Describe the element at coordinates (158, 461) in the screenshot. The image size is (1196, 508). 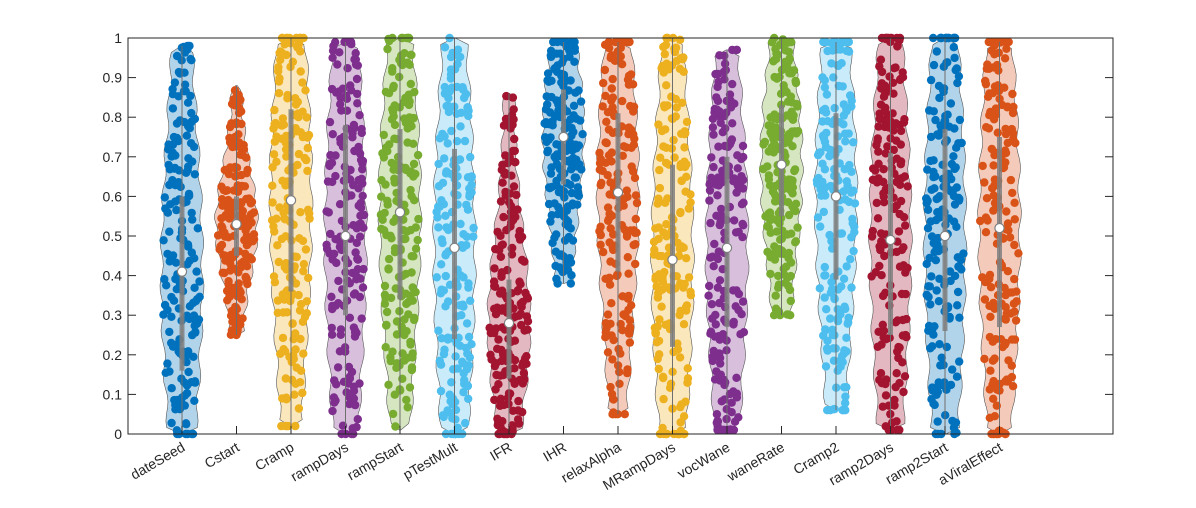
I see `x-tick-label: dateSeed` at that location.